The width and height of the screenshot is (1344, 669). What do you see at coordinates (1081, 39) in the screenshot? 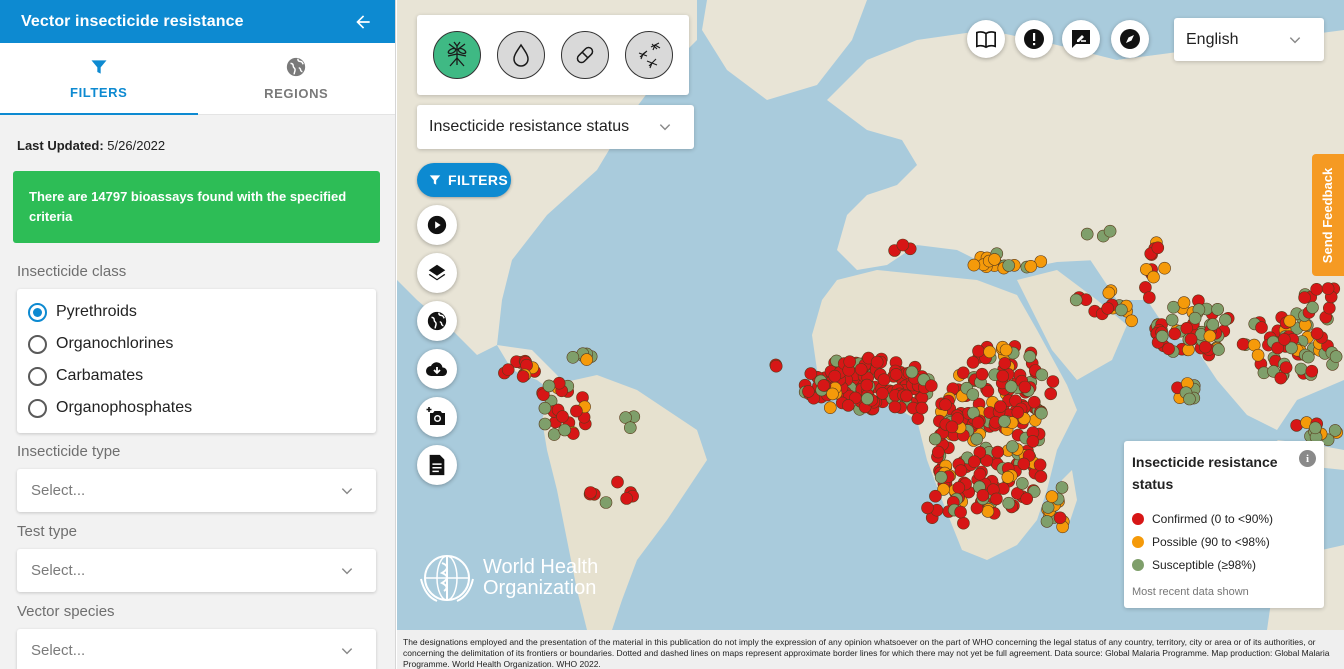
I see `feedback-button` at bounding box center [1081, 39].